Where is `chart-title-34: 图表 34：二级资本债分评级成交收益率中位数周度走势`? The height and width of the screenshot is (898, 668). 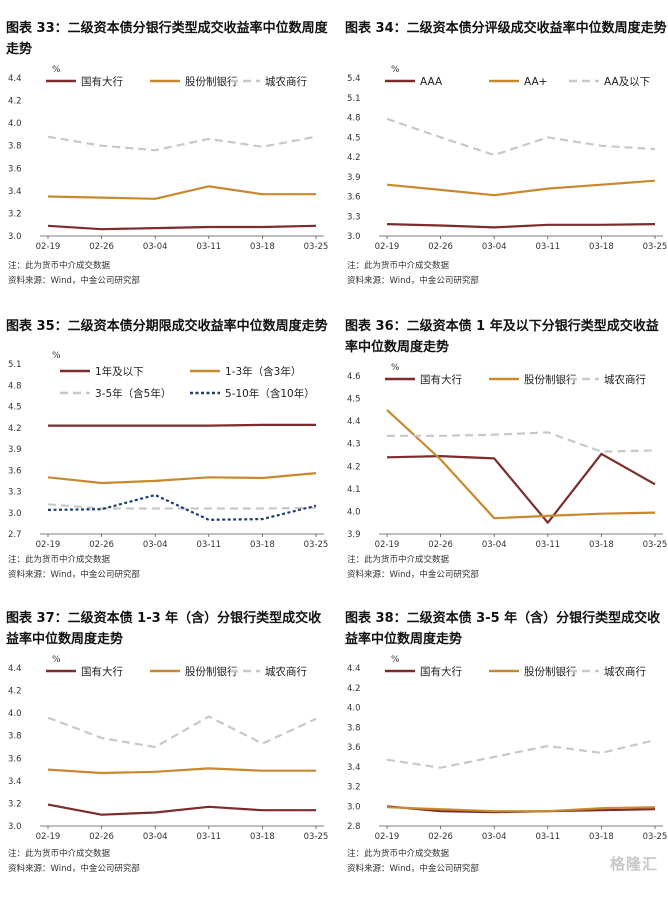
chart-title-34: 图表 34：二级资本债分评级成交收益率中位数周度走势 is located at coordinates (506, 28).